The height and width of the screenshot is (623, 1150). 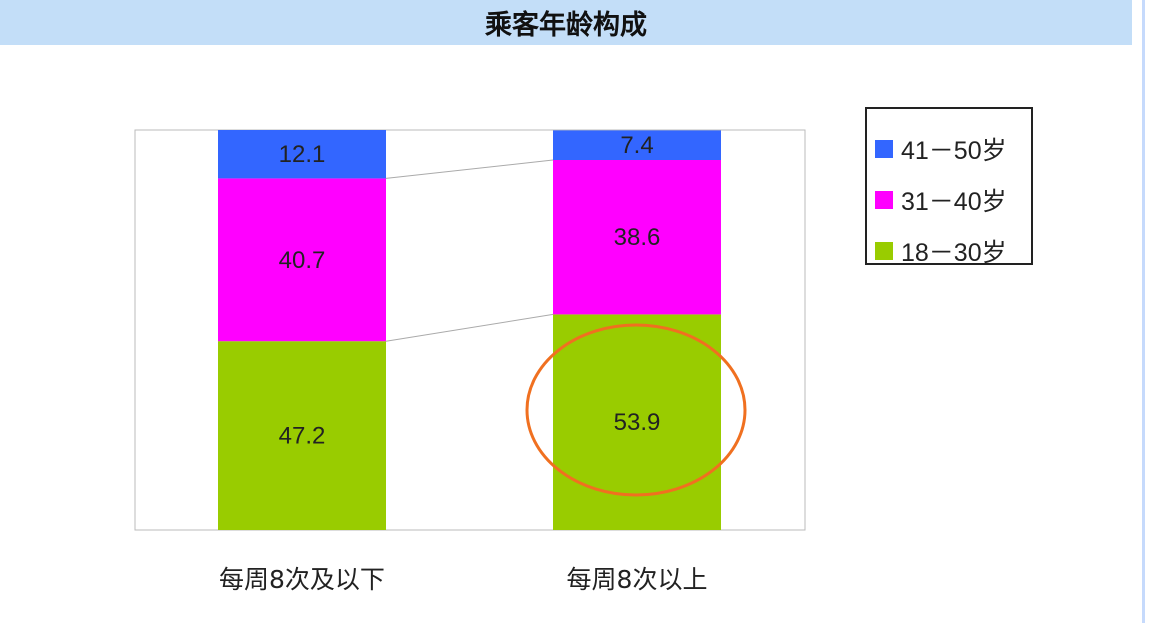 What do you see at coordinates (1143, 311) in the screenshot?
I see `panel-border` at bounding box center [1143, 311].